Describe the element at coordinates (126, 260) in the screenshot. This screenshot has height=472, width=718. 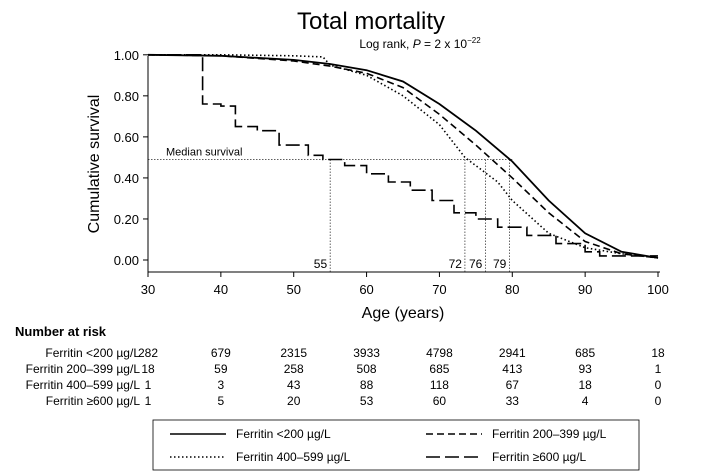
I see `y-tick-label: 0.00` at that location.